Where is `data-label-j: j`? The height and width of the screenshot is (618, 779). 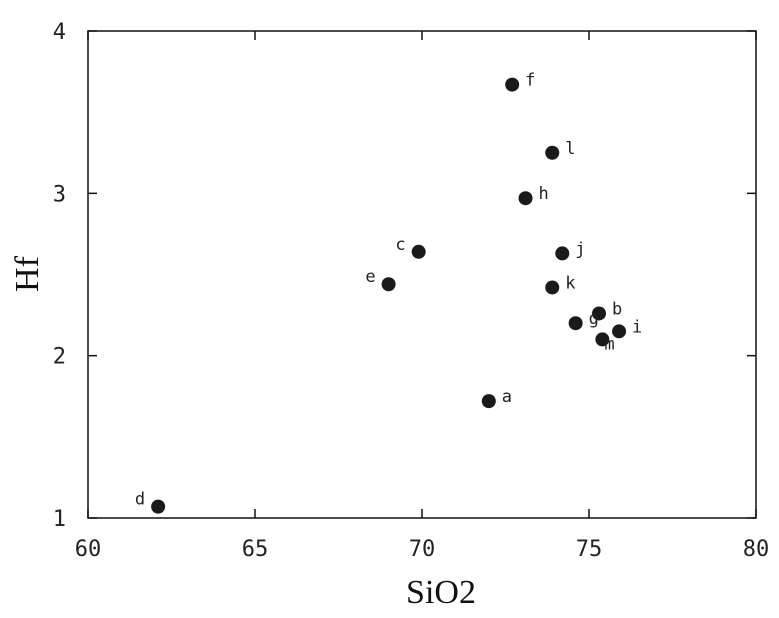
data-label-j: j is located at coordinates (580, 249).